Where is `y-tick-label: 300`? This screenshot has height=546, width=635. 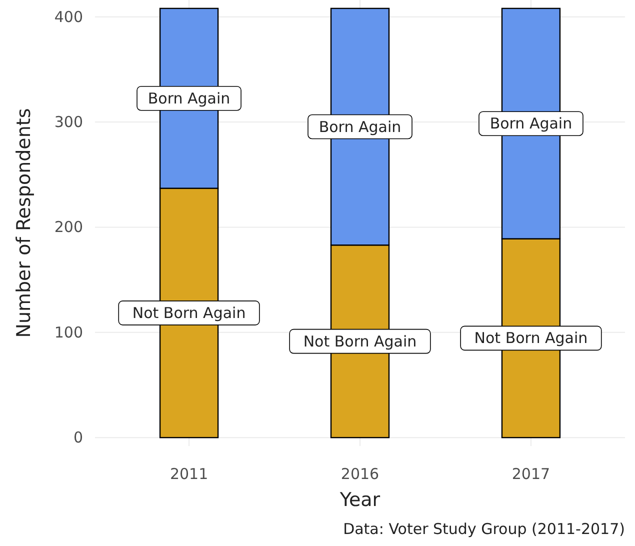 y-tick-label: 300 is located at coordinates (68, 122).